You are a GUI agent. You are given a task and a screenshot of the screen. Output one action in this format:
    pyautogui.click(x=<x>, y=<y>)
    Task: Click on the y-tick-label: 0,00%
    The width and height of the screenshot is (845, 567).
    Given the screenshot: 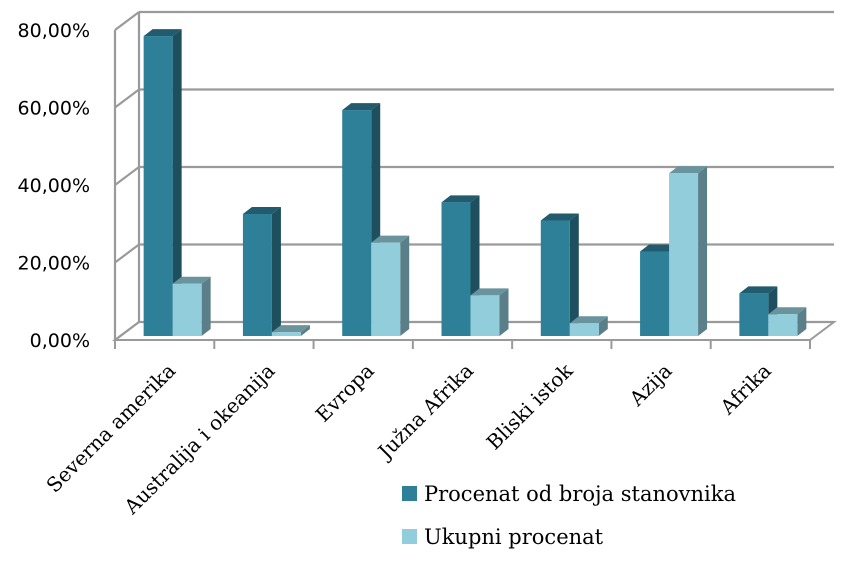 What is the action you would take?
    pyautogui.click(x=60, y=341)
    